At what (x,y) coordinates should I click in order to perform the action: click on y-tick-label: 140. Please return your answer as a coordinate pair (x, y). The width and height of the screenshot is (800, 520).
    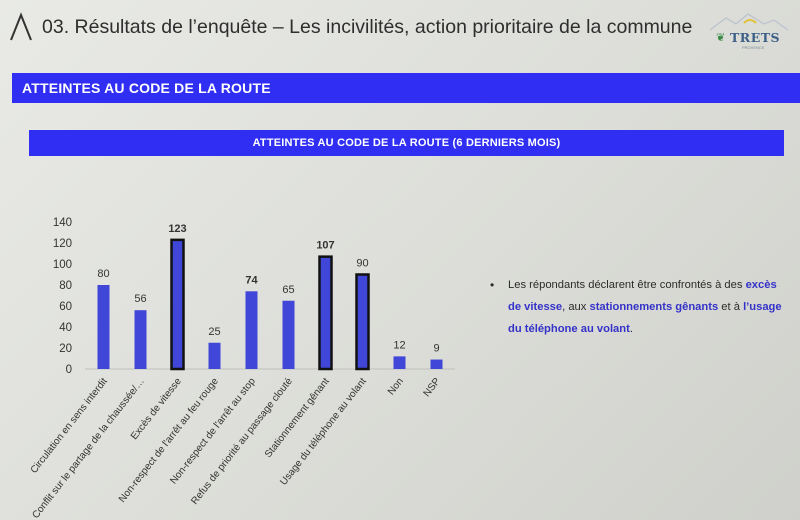
    Looking at the image, I should click on (62, 223).